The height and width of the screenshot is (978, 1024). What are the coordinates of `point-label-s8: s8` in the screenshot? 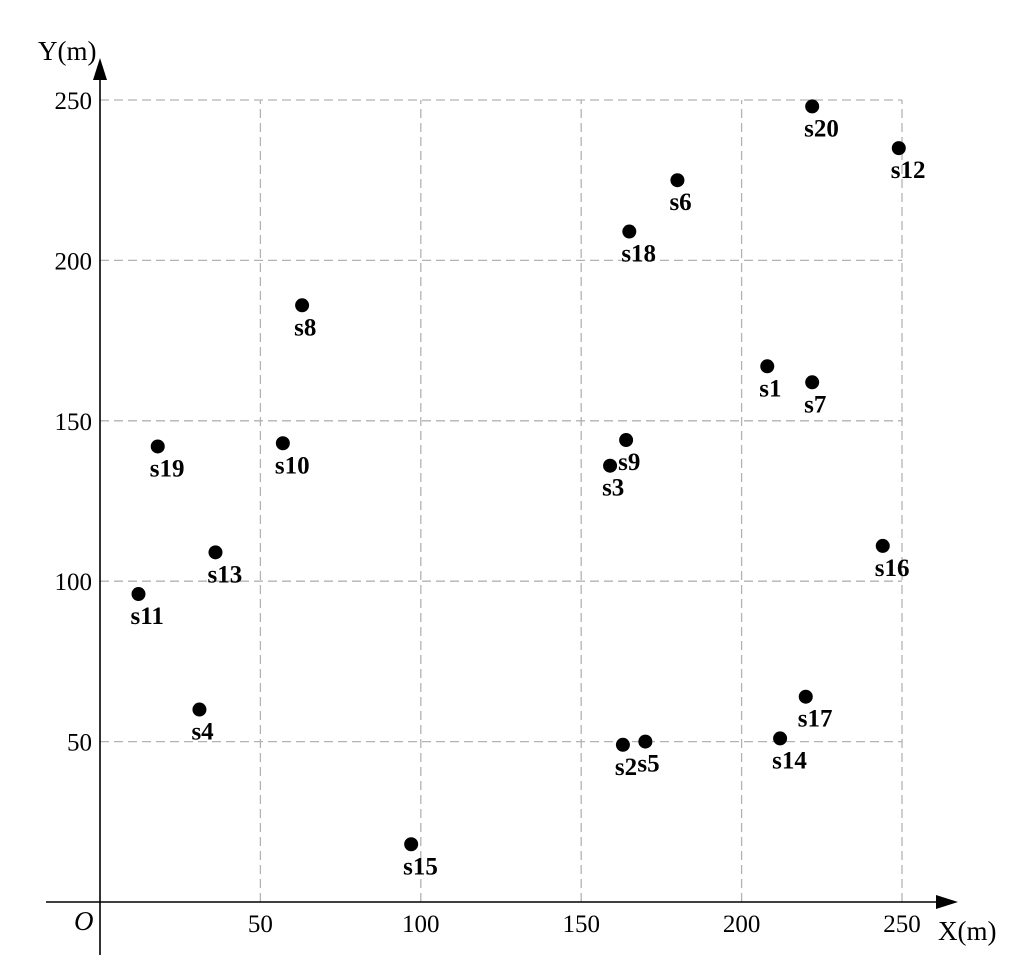 It's located at (305, 327).